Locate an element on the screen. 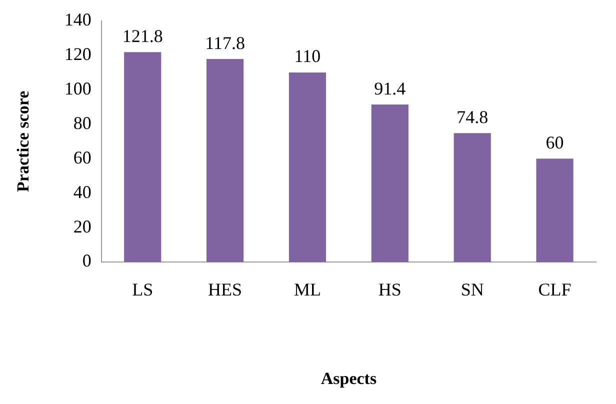 The image size is (616, 404). y-tick-label: 40 is located at coordinates (82, 192).